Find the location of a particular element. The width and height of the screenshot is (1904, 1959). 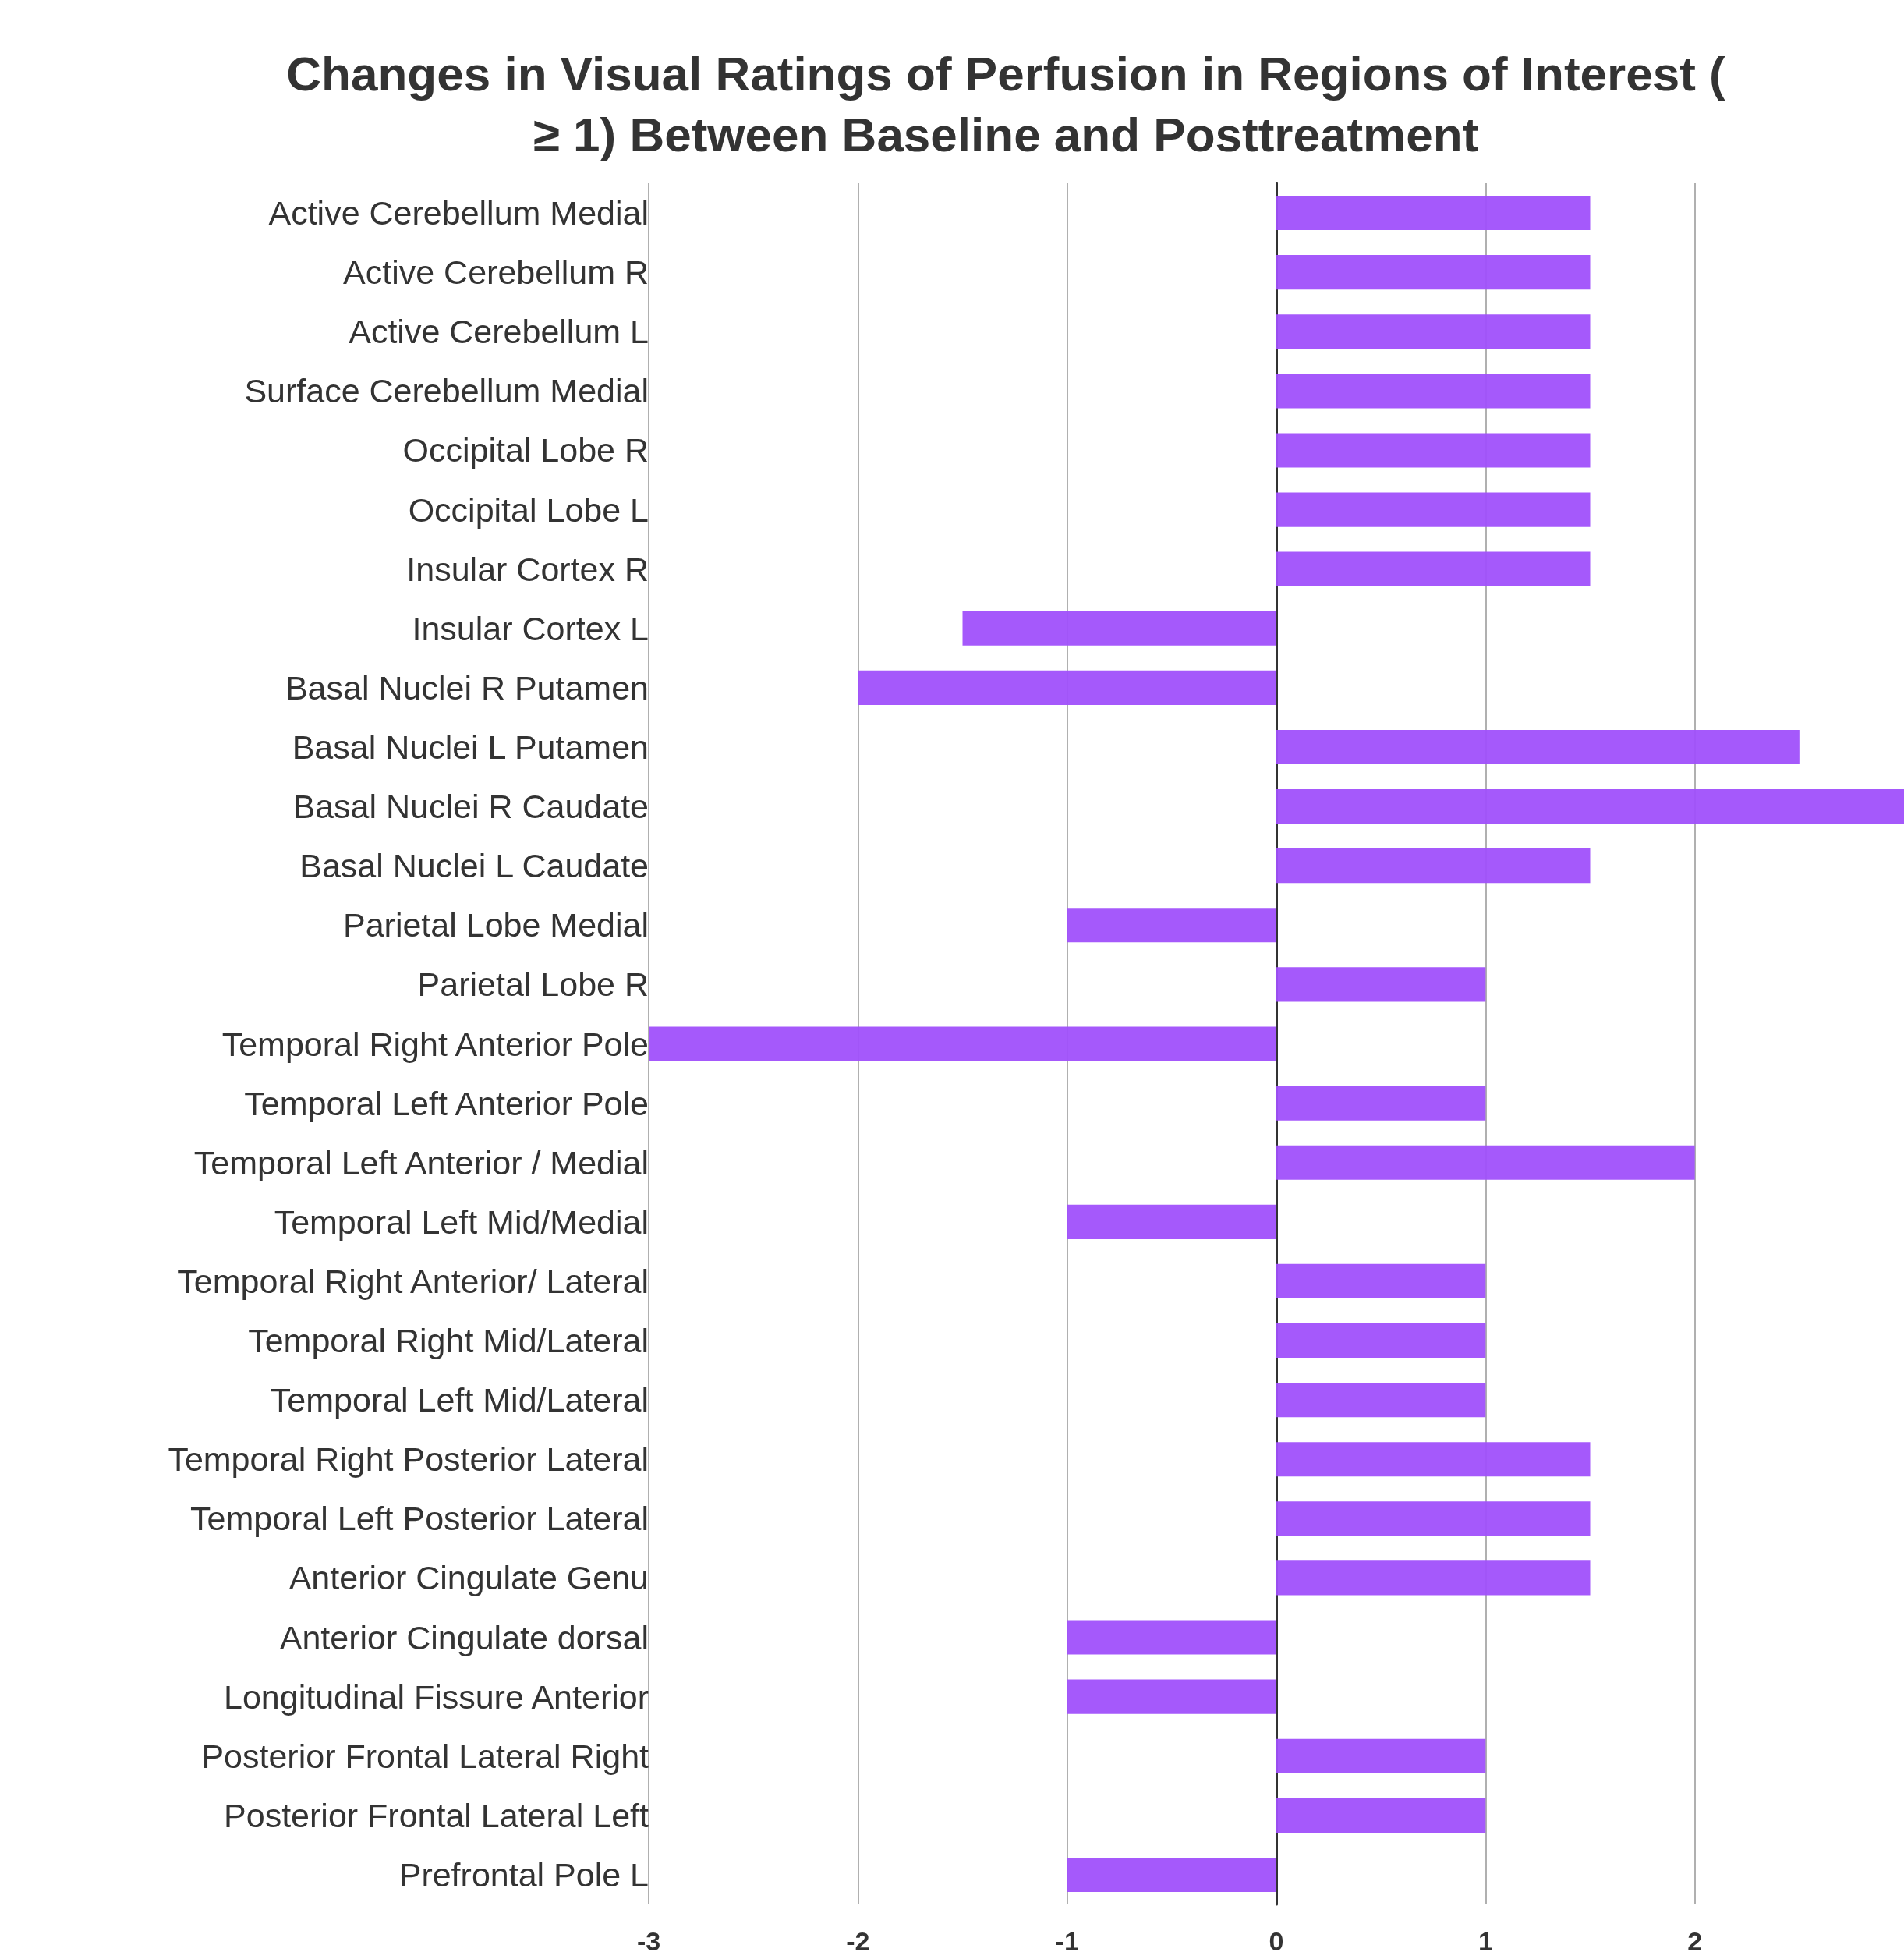

y-tick-label: Temporal Right Anterior Pole is located at coordinates (435, 1044).